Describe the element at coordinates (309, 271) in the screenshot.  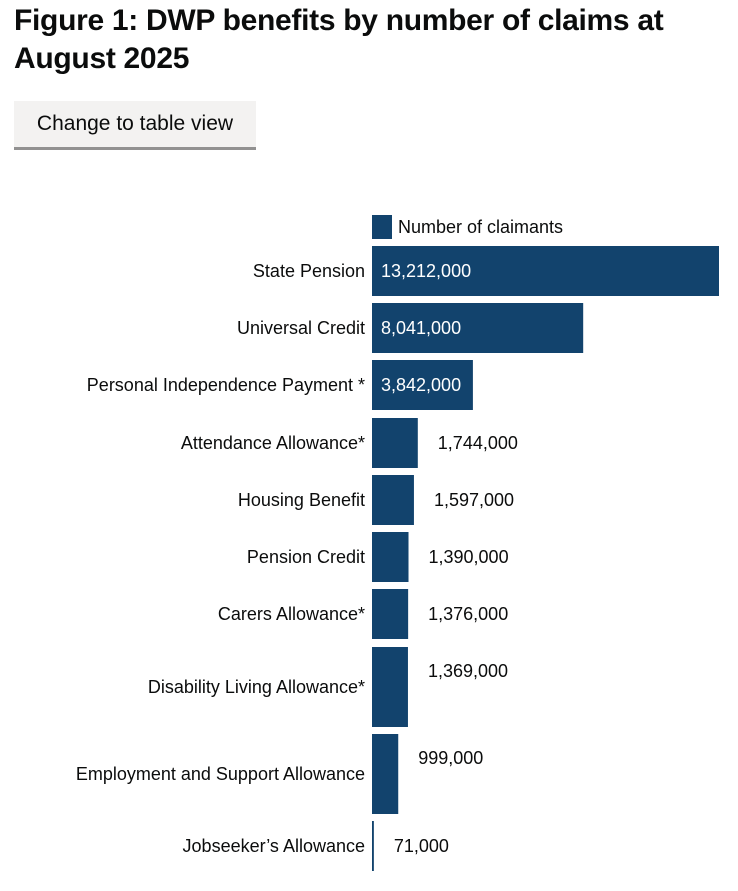
I see `category-label: State Pension` at that location.